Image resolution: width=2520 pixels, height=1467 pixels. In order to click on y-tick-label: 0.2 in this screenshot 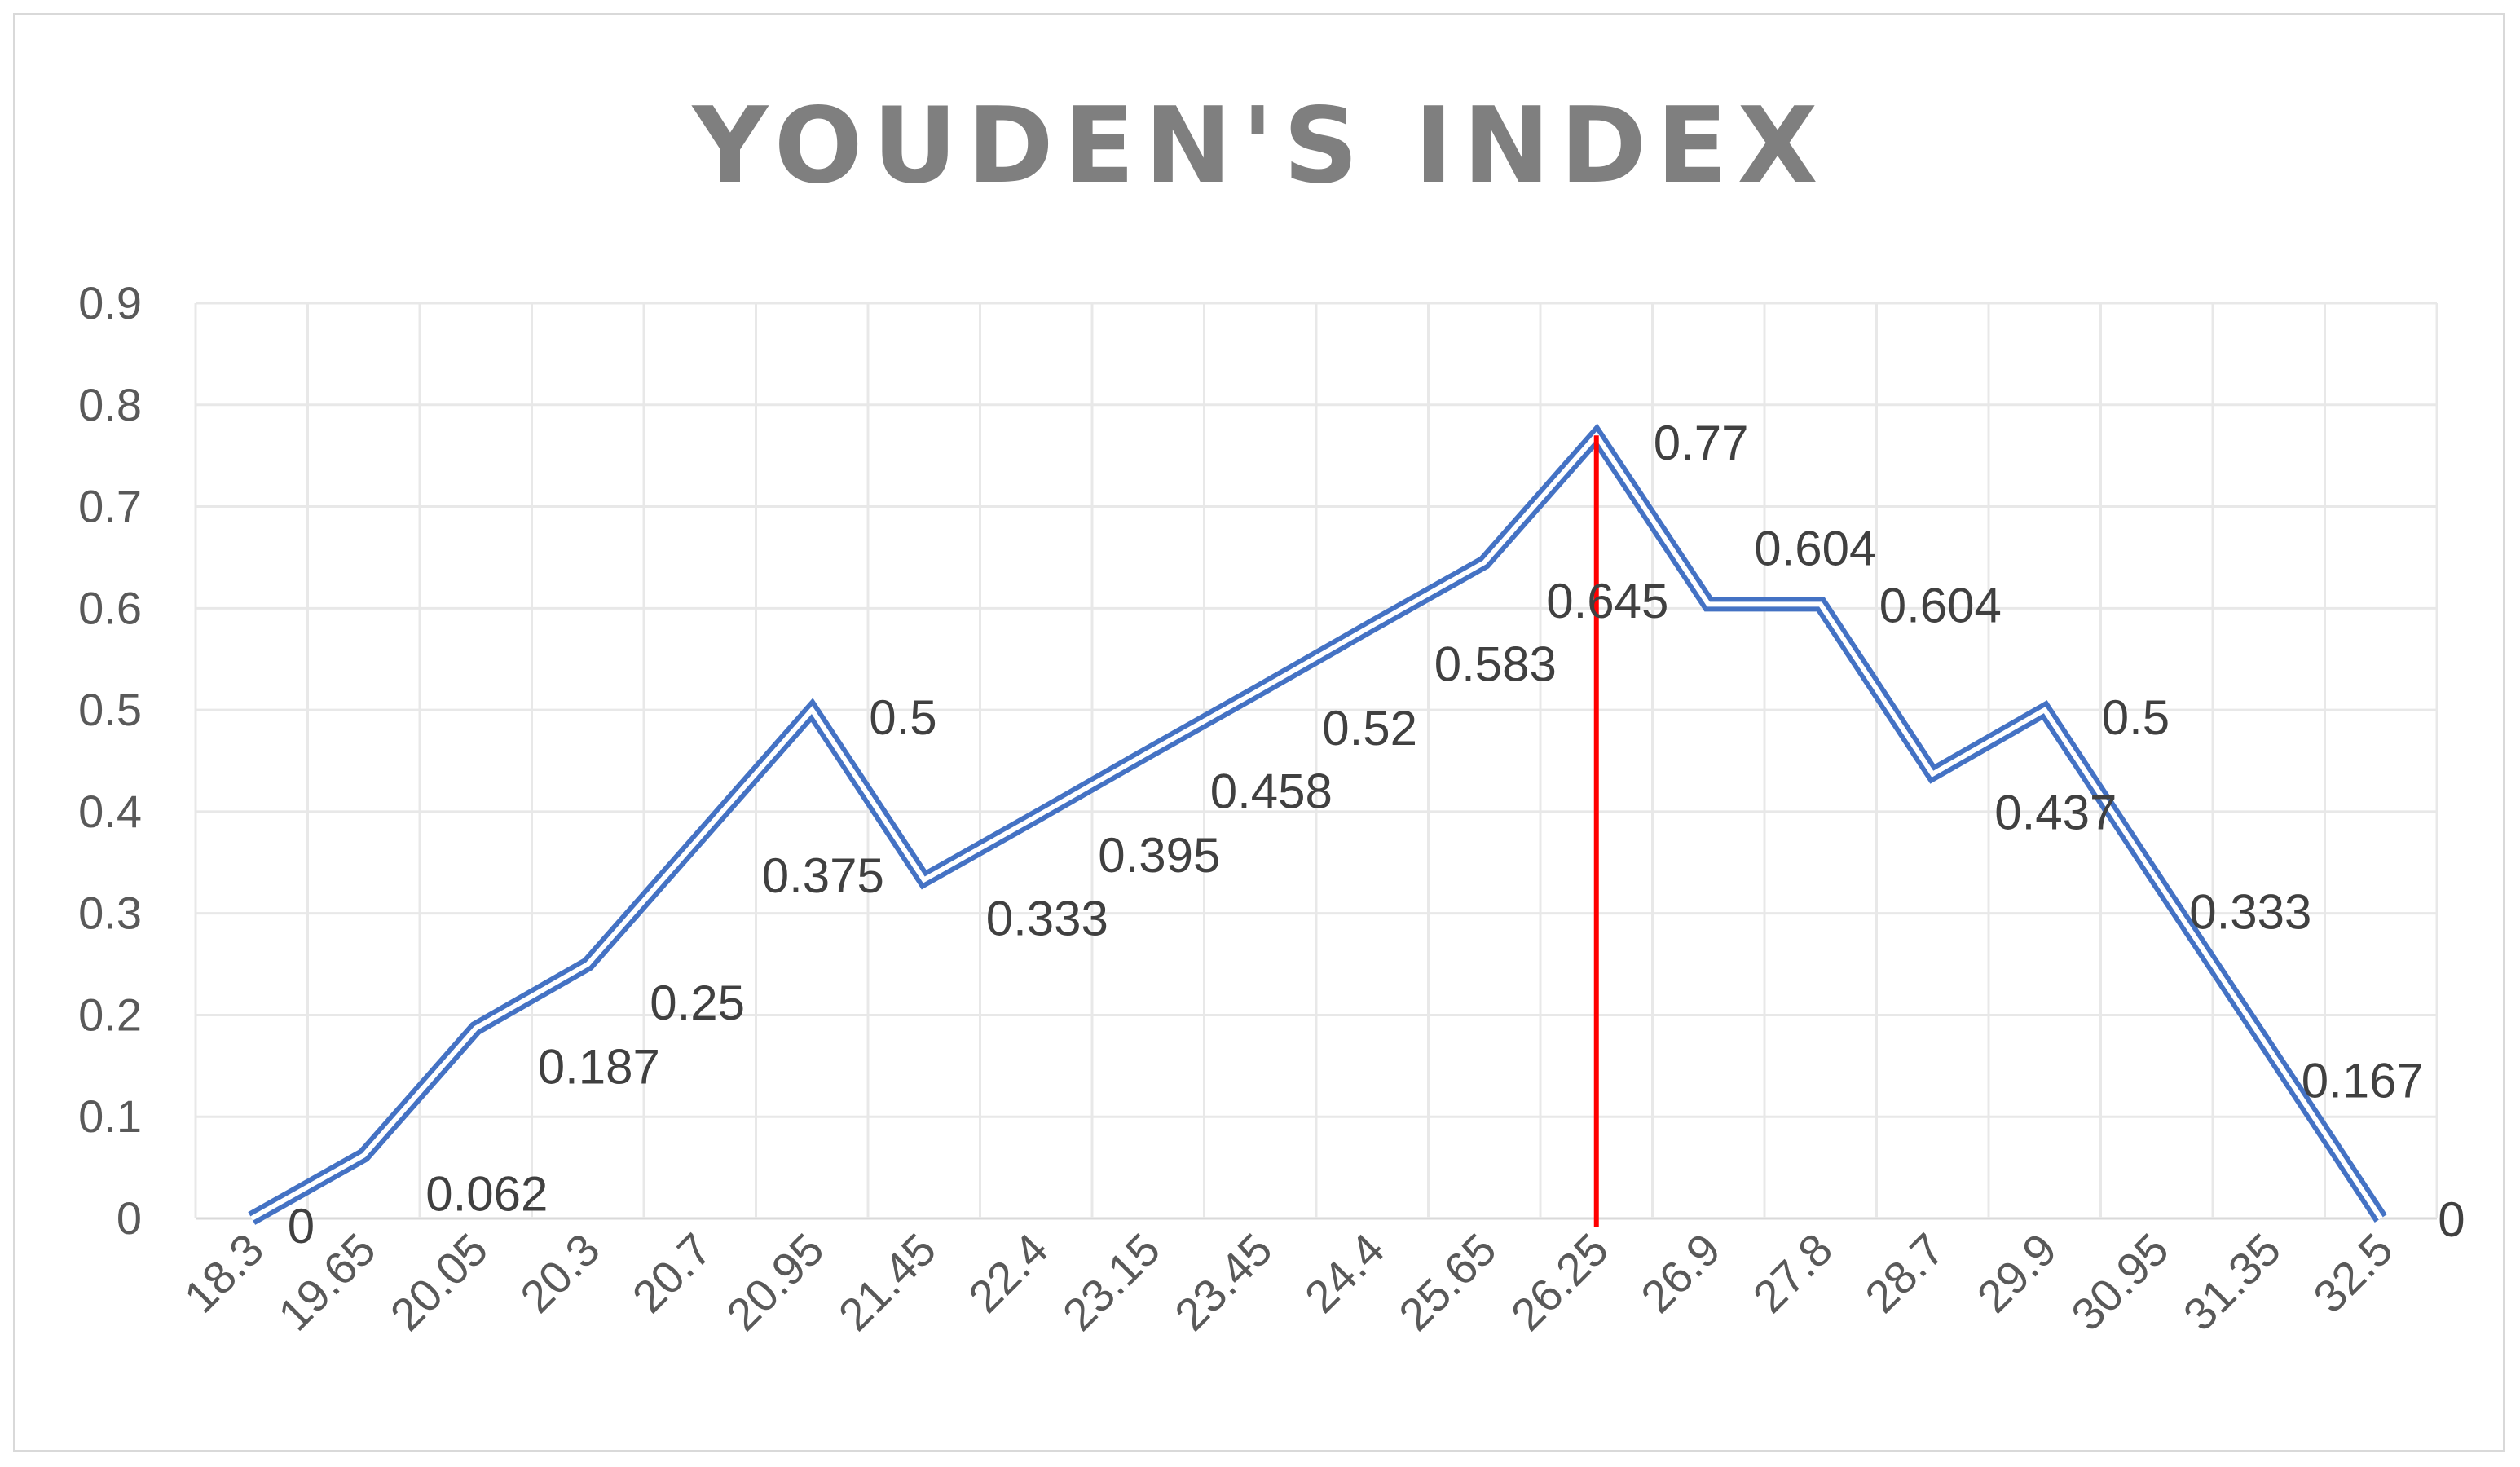, I will do `click(110, 1014)`.